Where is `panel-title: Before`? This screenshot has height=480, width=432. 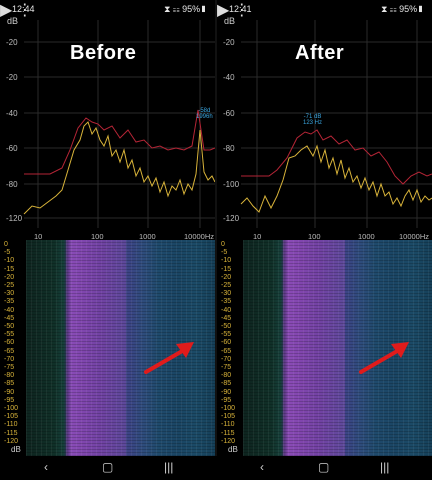
panel-title: Before is located at coordinates (103, 53).